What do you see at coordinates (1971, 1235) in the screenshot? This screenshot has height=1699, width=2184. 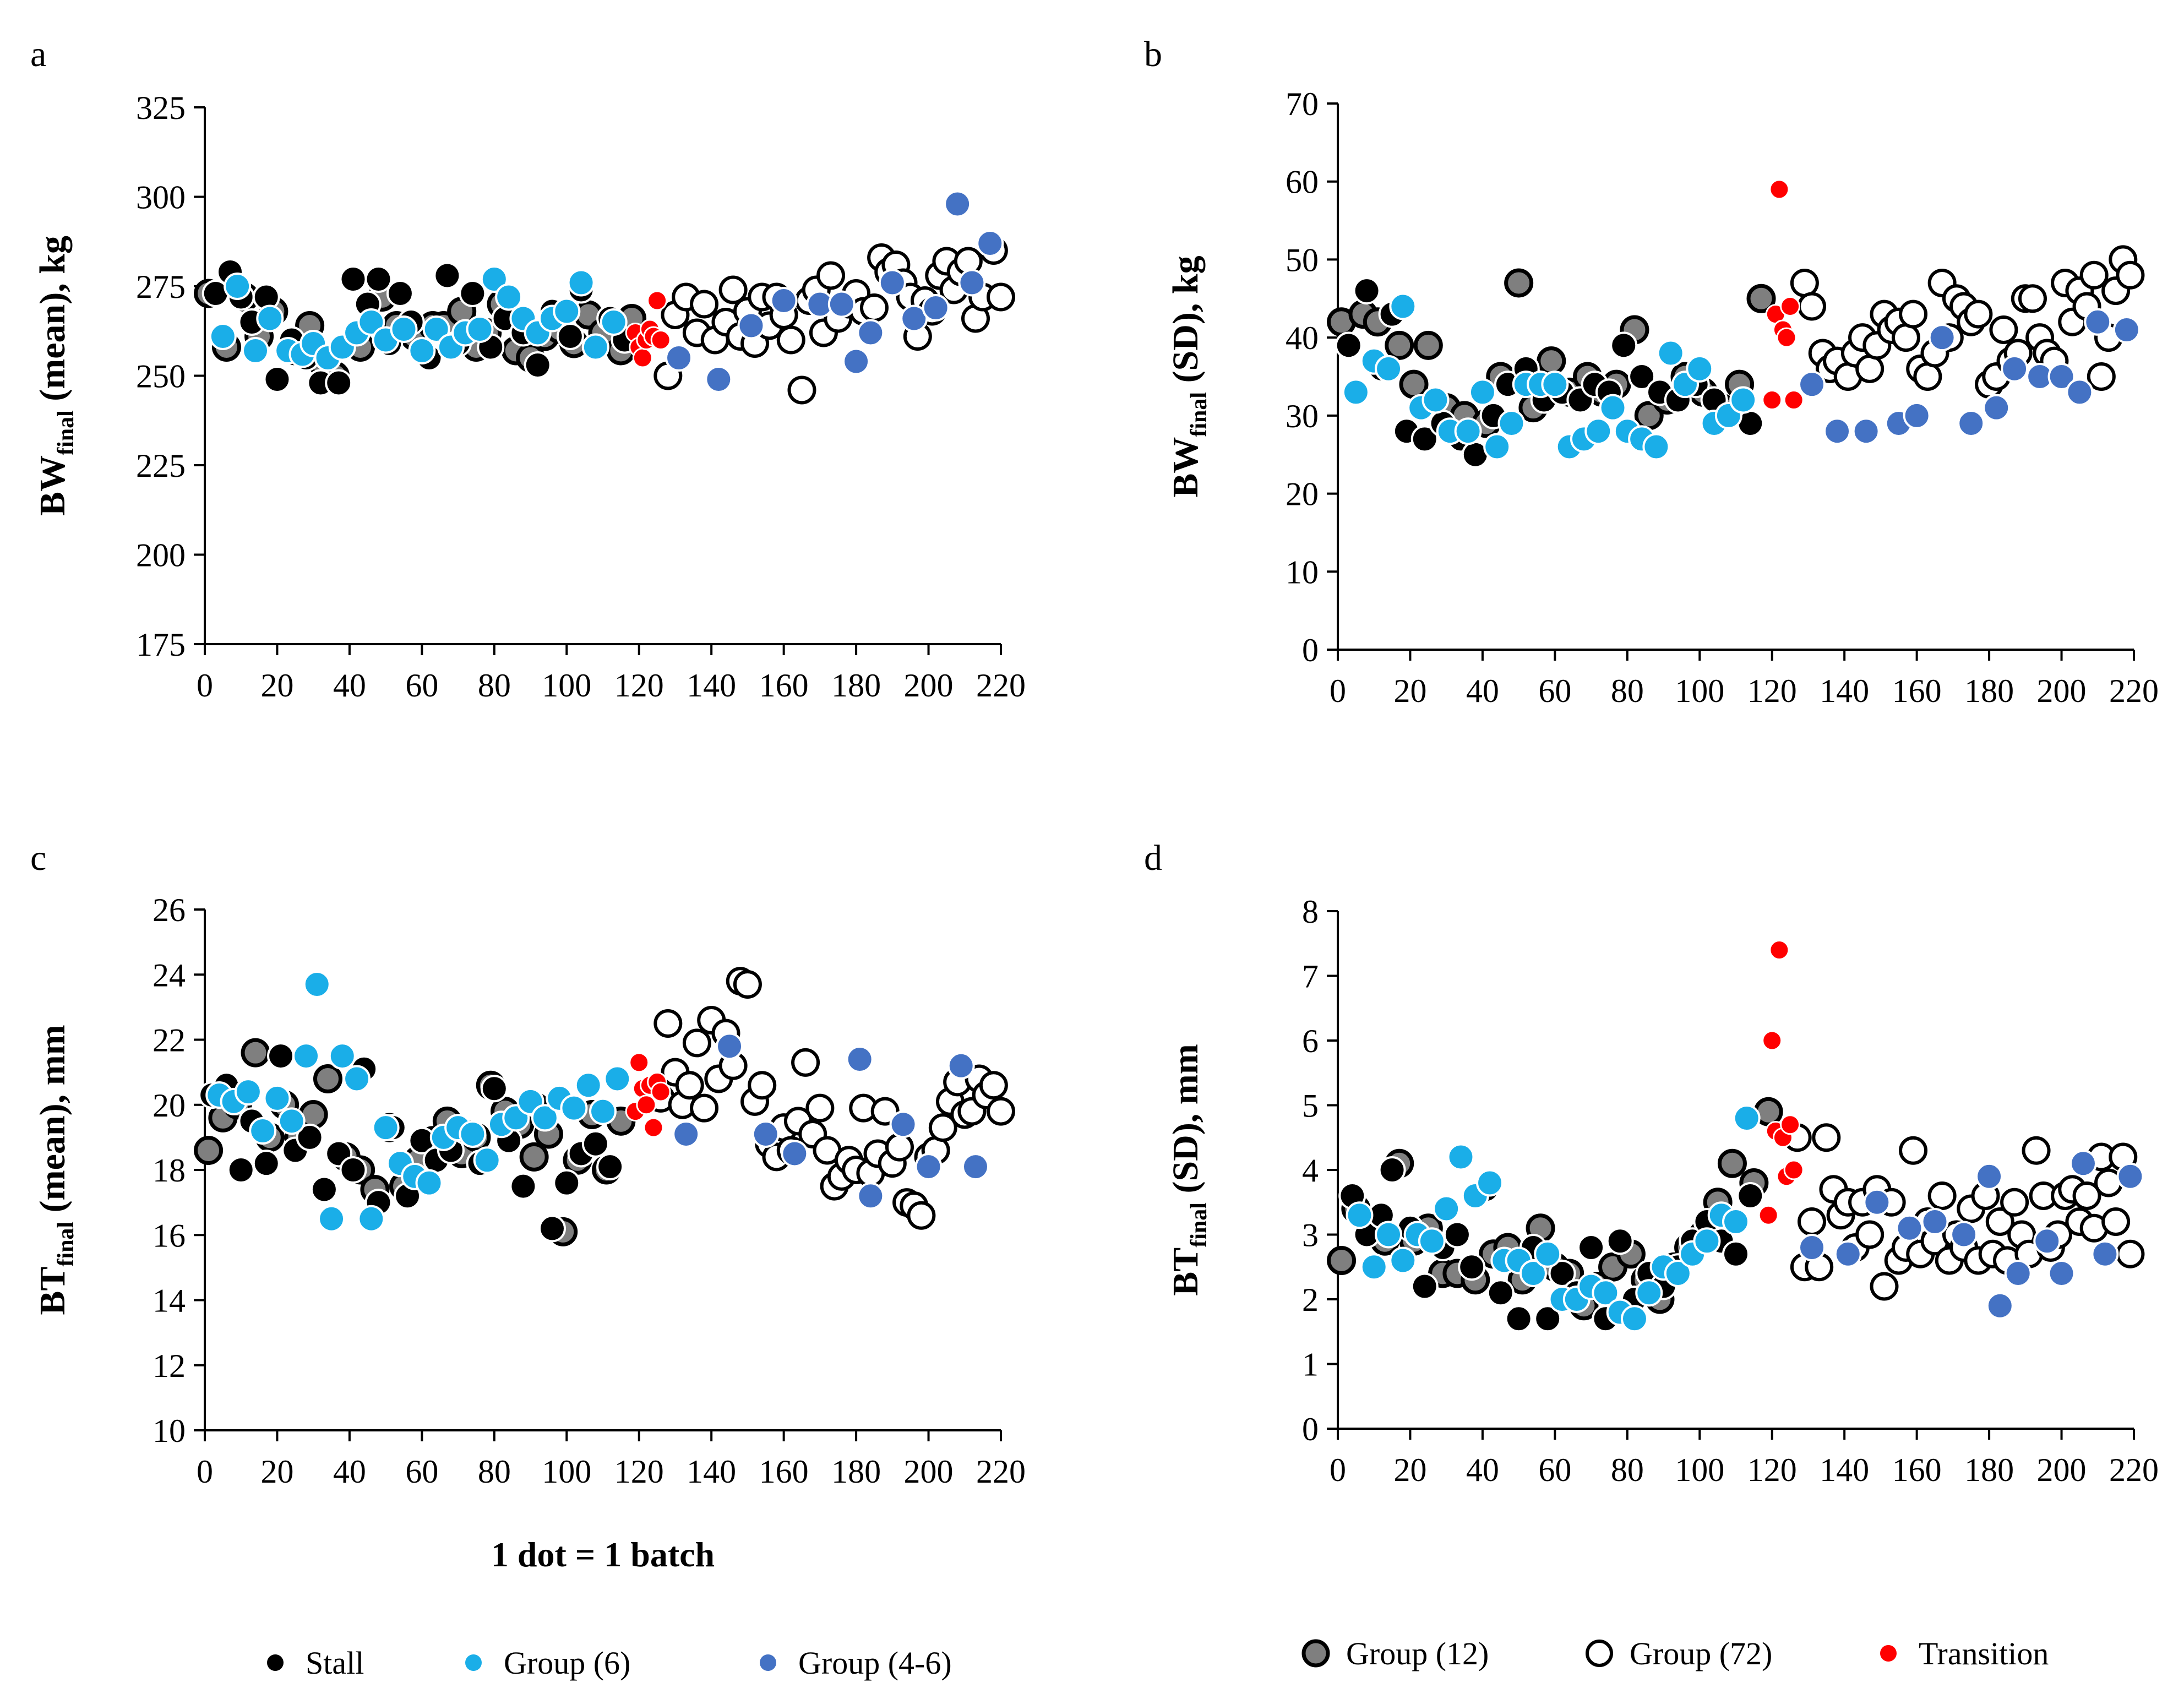 I see `series-group46` at bounding box center [1971, 1235].